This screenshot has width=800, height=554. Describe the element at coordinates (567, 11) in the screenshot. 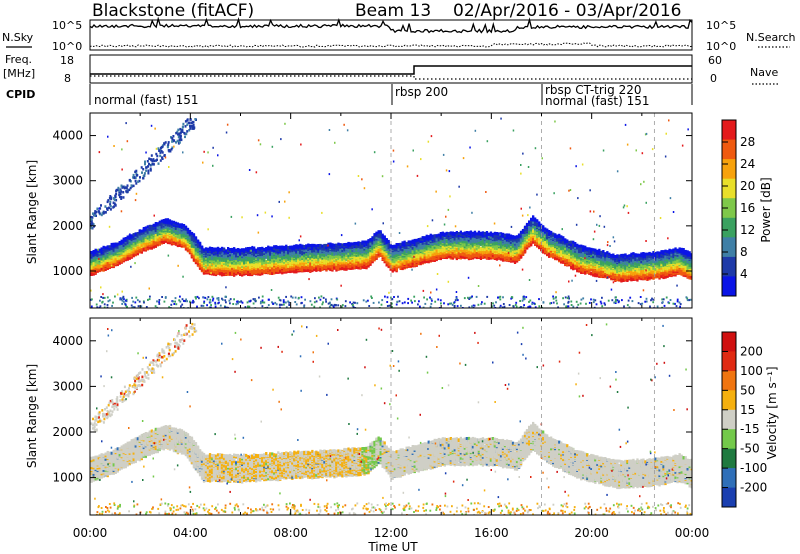

I see `date-range: 02/Apr/2016 - 03/Apr/2016` at that location.